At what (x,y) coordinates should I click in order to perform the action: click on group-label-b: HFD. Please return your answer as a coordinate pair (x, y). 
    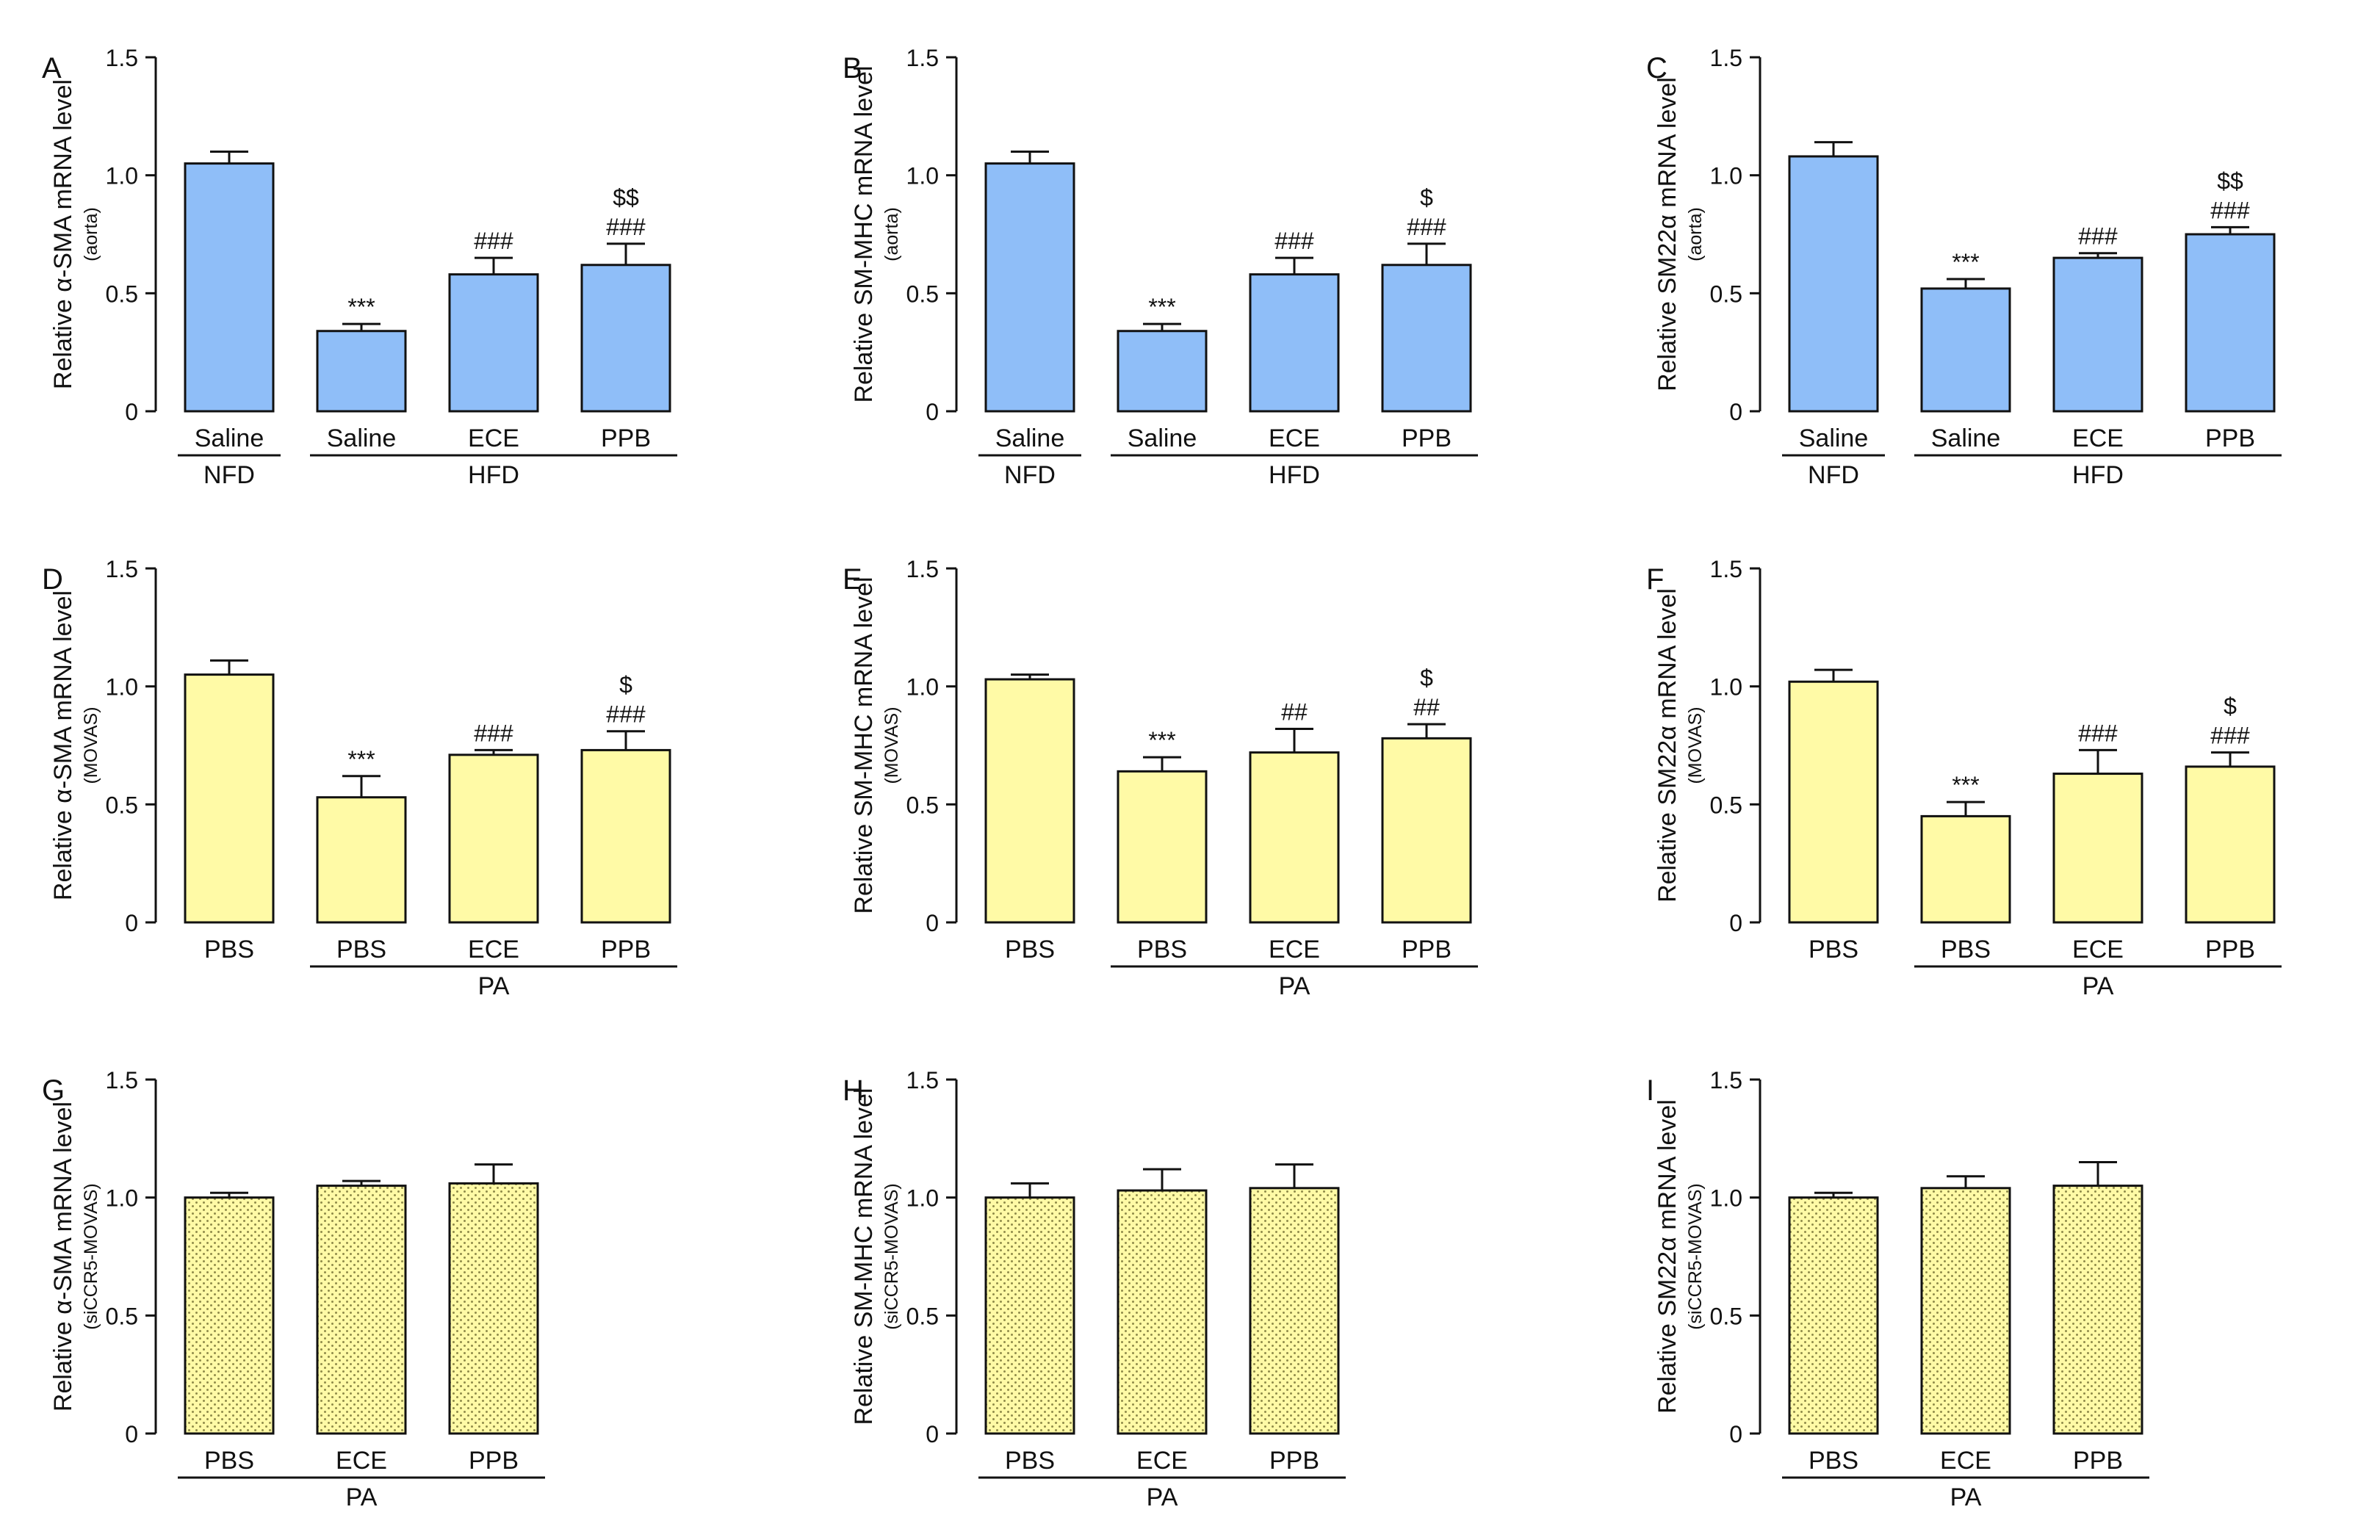
    Looking at the image, I should click on (1295, 475).